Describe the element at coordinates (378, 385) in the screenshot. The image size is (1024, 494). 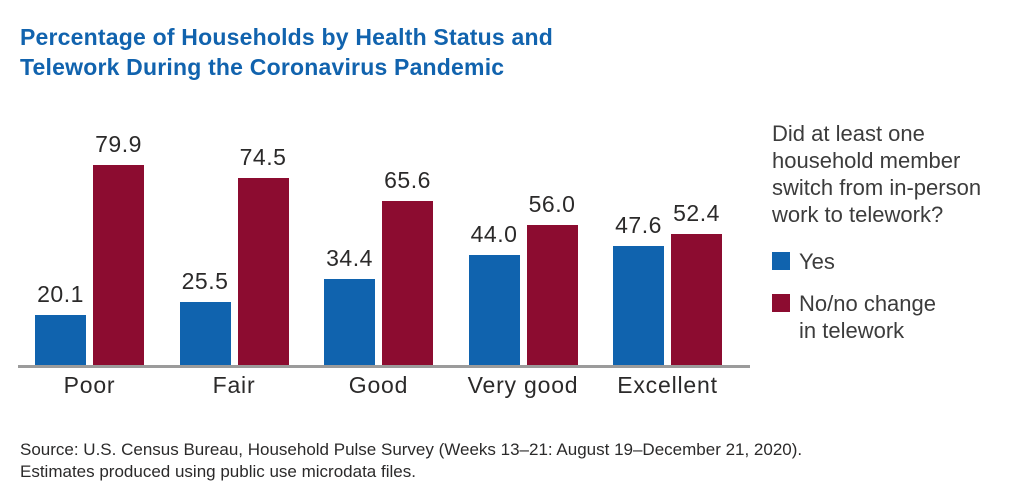
I see `category-label: Good` at that location.